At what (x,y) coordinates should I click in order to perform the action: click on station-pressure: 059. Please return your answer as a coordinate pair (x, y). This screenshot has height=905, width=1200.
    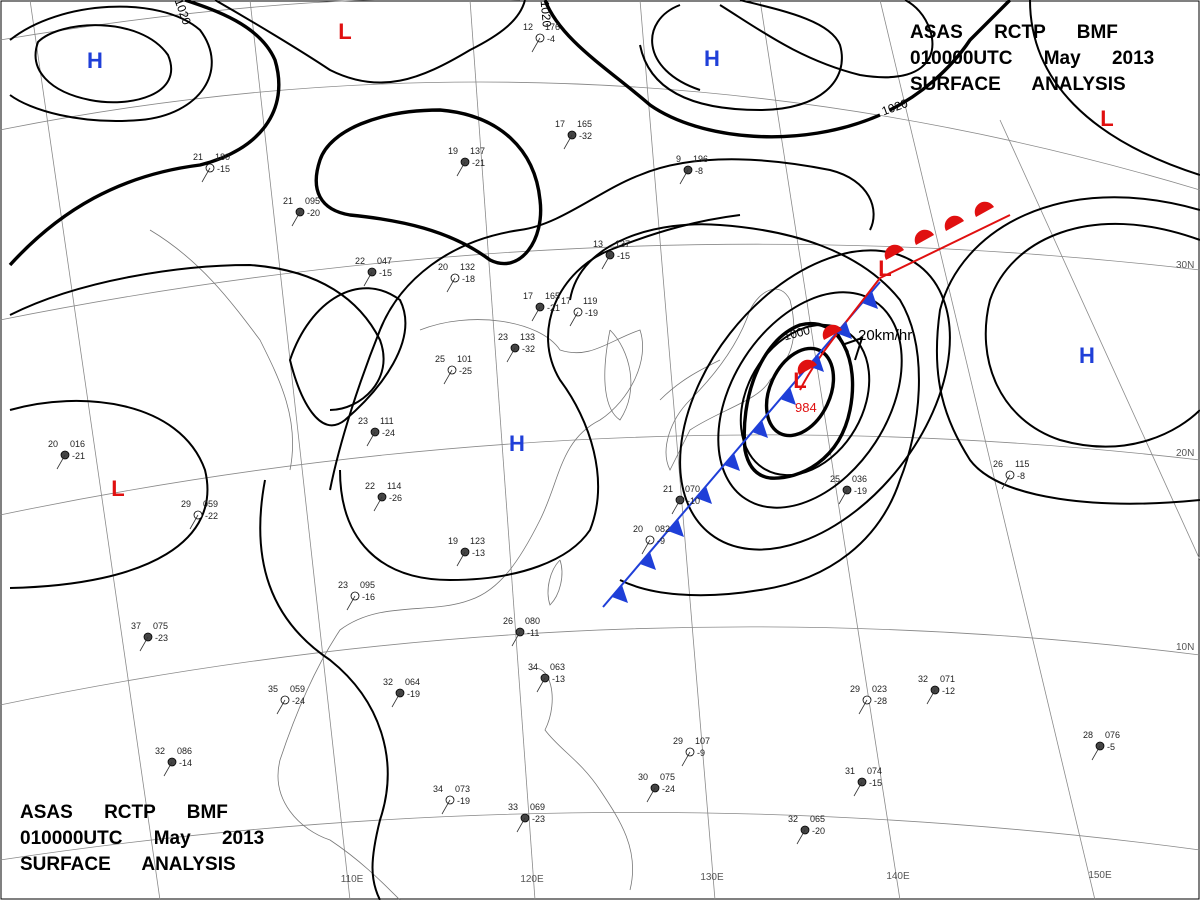
    Looking at the image, I should click on (297, 689).